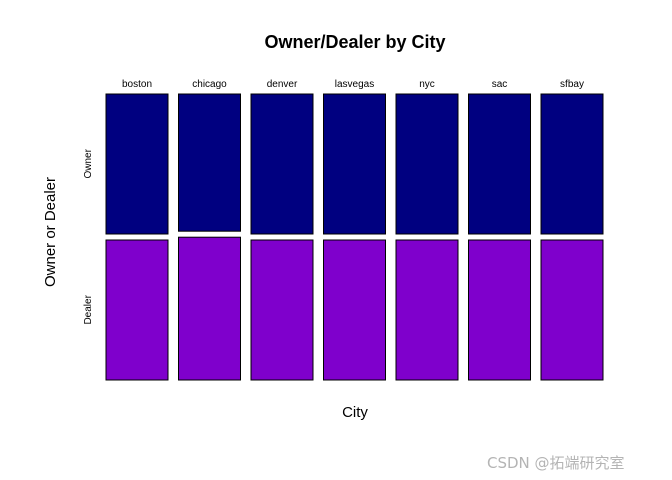 The image size is (672, 480). I want to click on tile-owner-sfbay, so click(572, 164).